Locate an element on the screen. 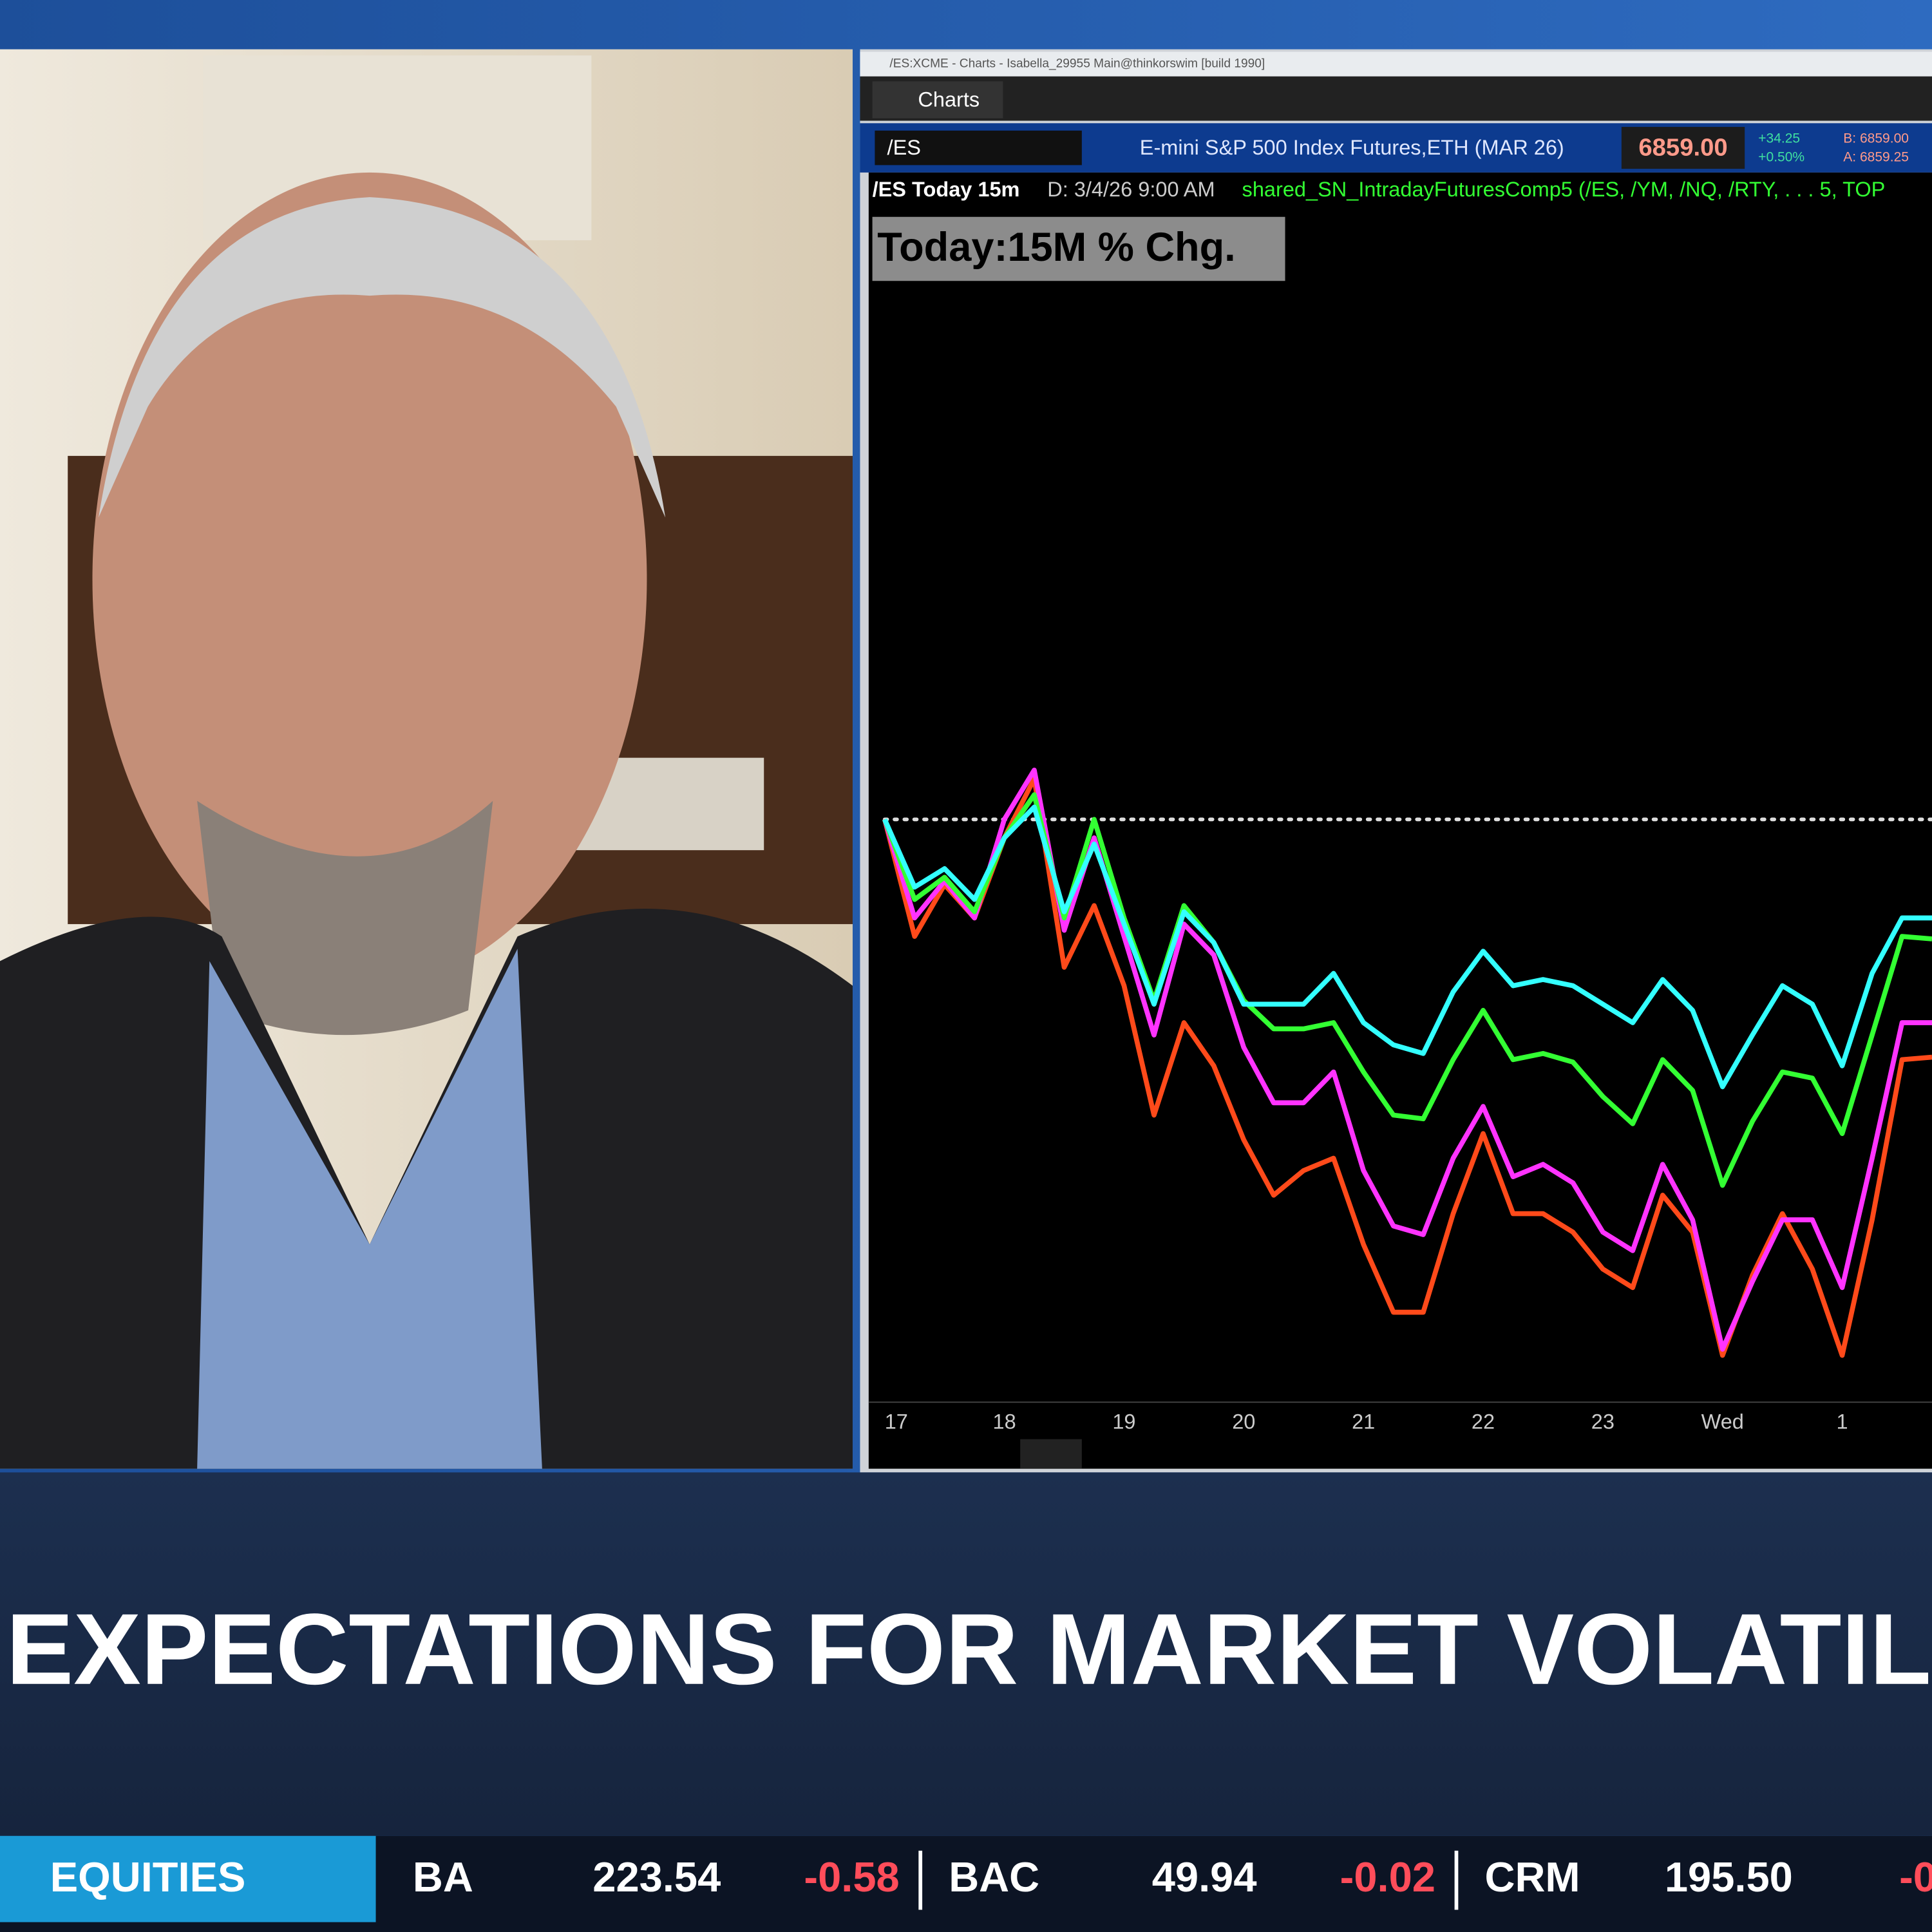 Image resolution: width=1932 pixels, height=1932 pixels. chart-datetime: D: 3/4/26 9:00 AM is located at coordinates (1131, 190).